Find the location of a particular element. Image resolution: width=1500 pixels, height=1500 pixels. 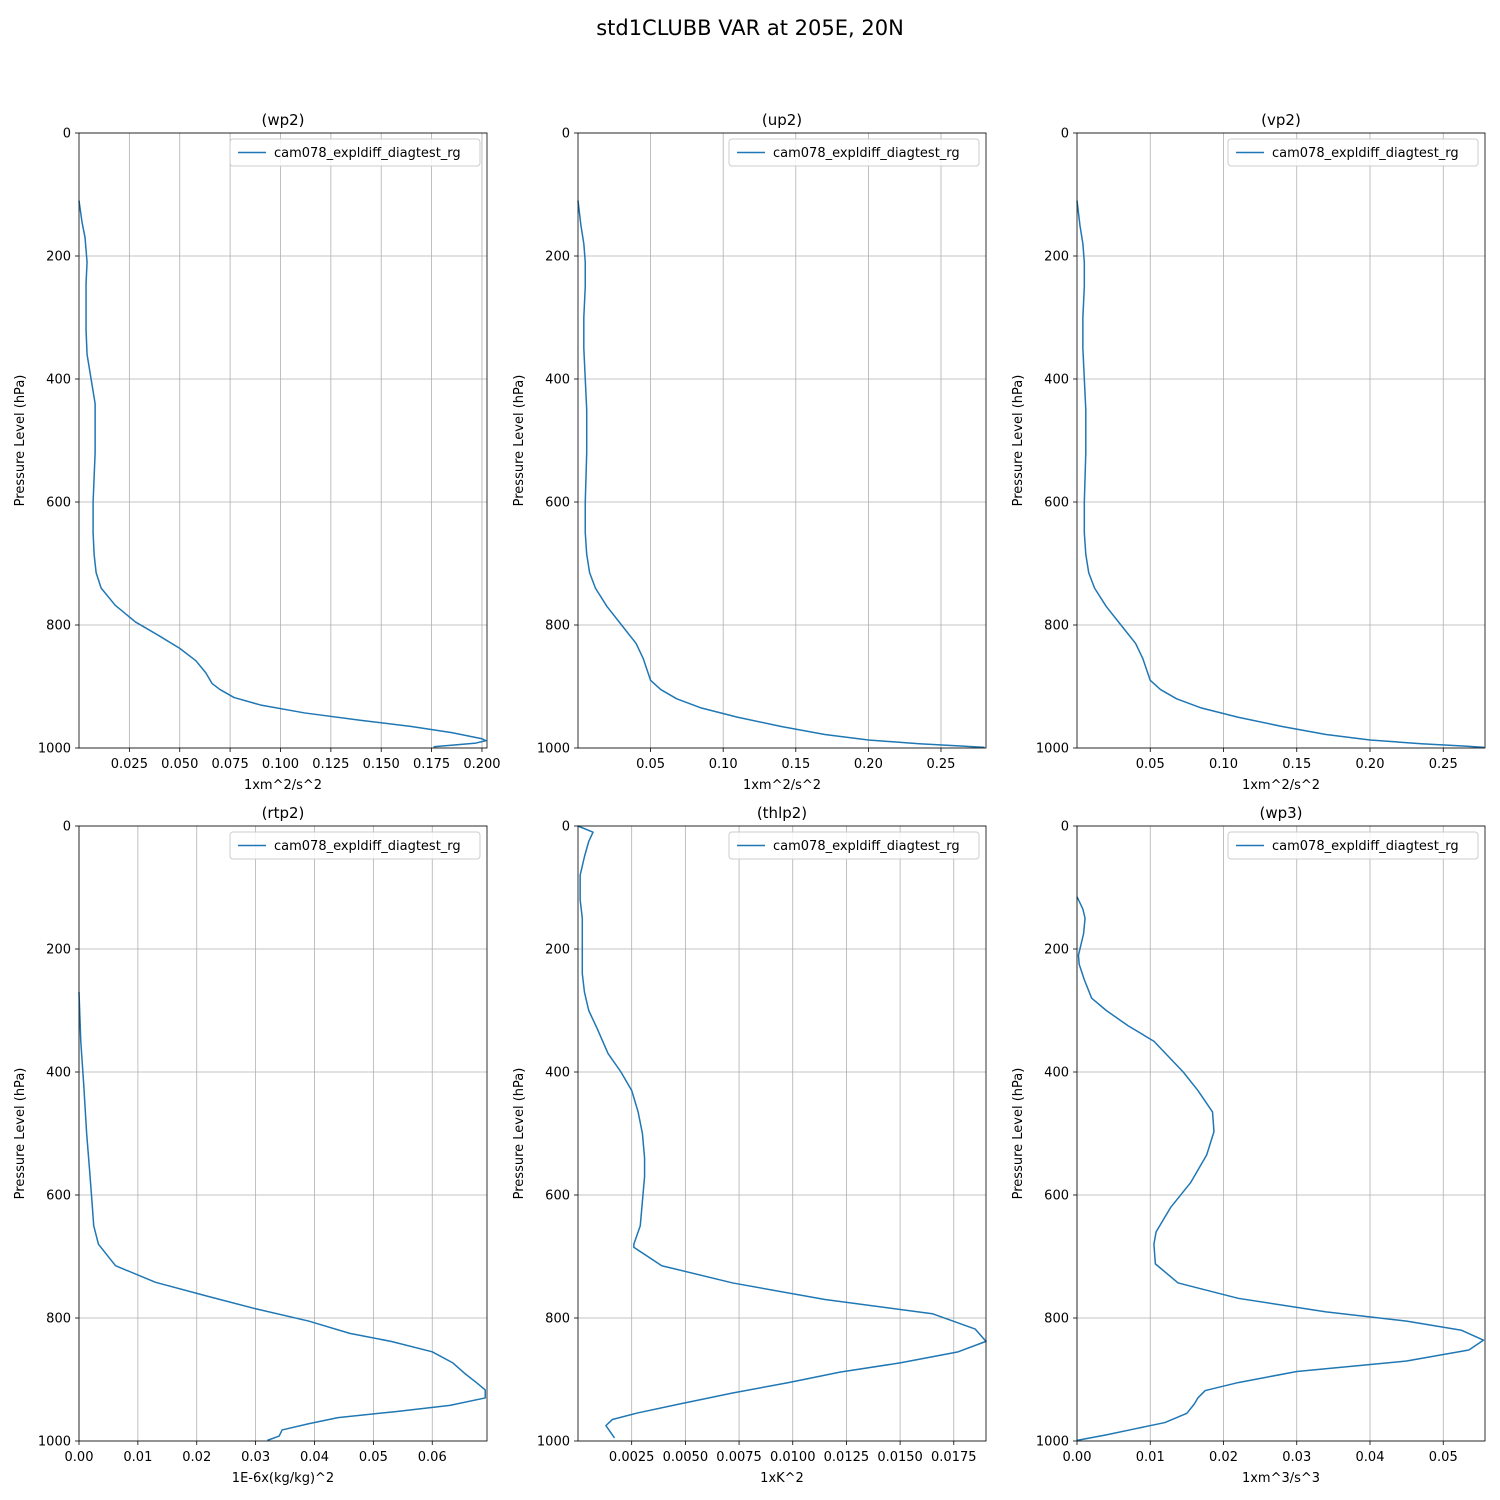

x-tick-label: 0.025 is located at coordinates (129, 764).